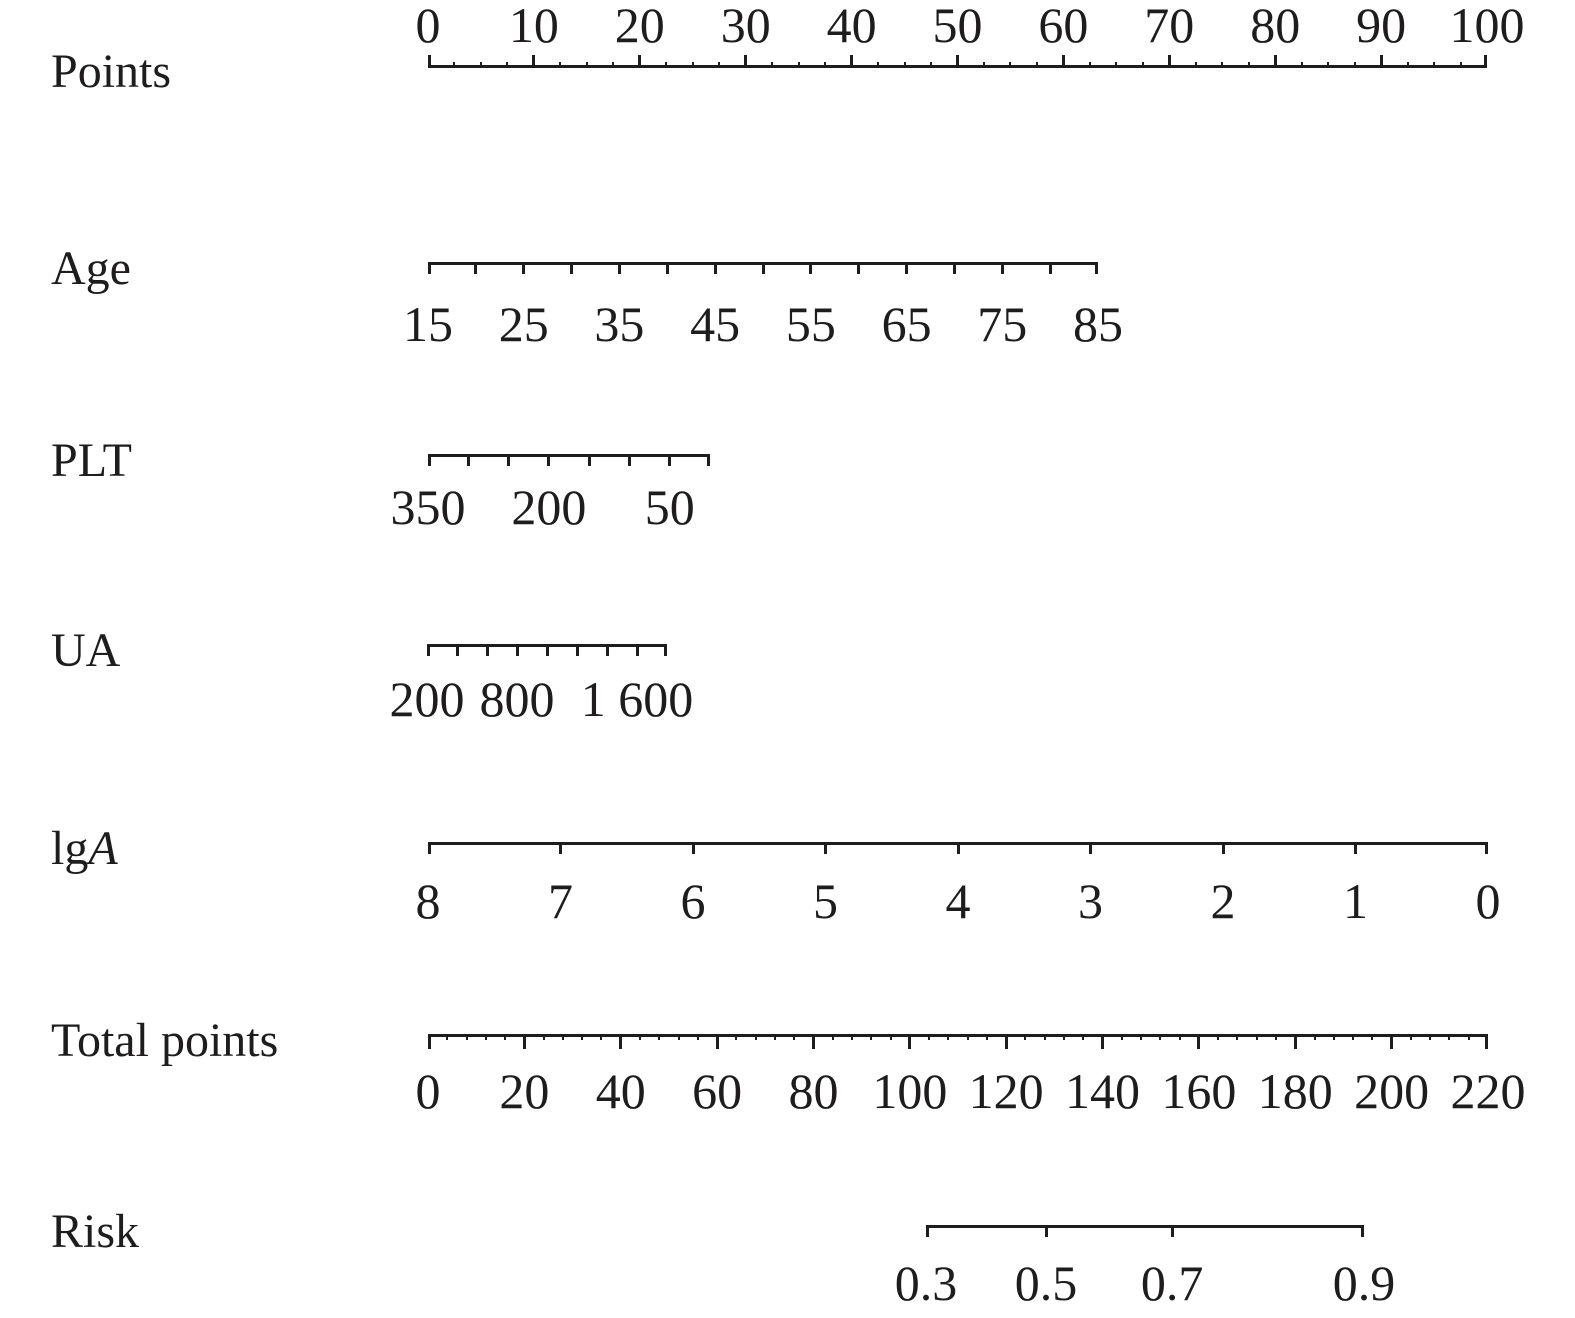 This screenshot has height=1318, width=1575. I want to click on tick-label-risk: 0.7, so click(1172, 1283).